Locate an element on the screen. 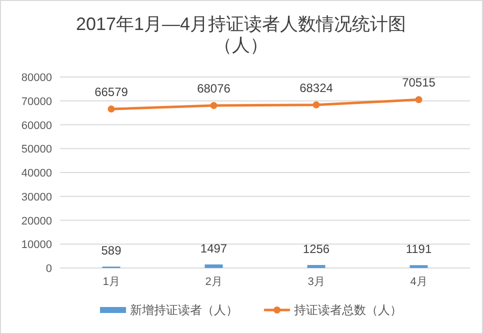 Image resolution: width=483 pixels, height=334 pixels. data-label: 1191 is located at coordinates (419, 249).